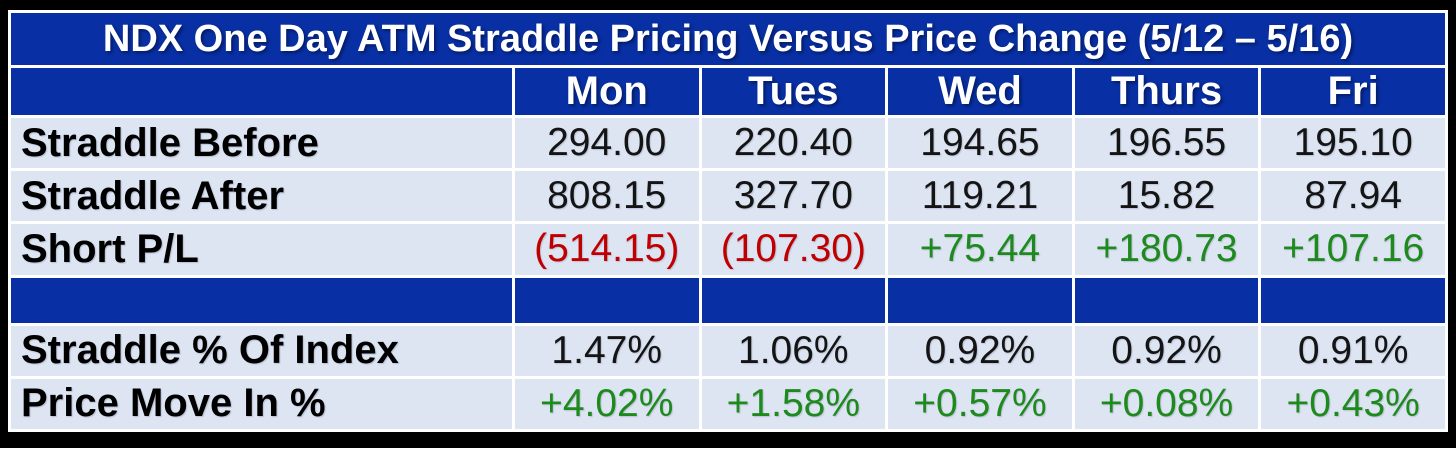  What do you see at coordinates (793, 249) in the screenshot?
I see `value-cell-negative: (107.30)` at bounding box center [793, 249].